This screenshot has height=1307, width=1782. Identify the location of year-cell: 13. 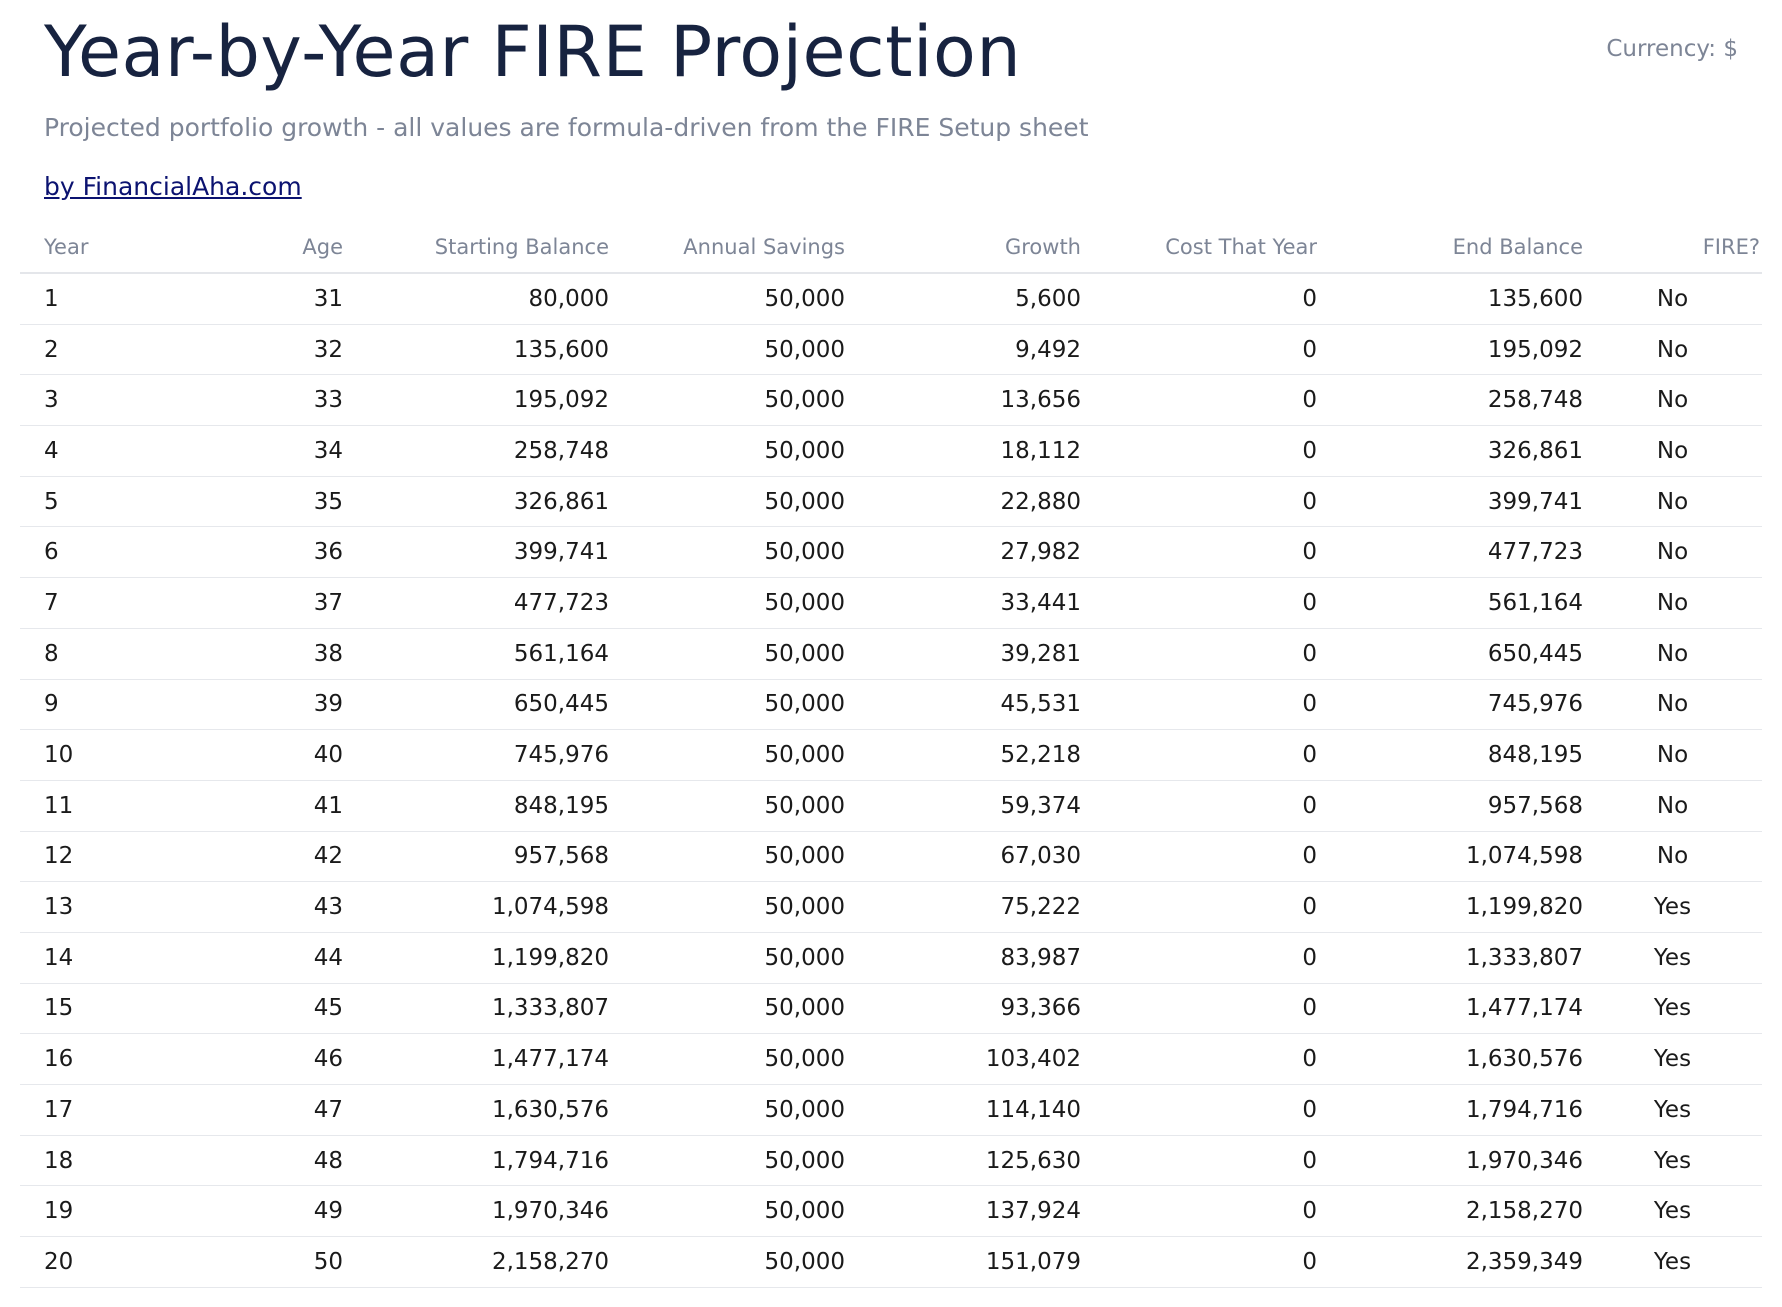
(100, 907).